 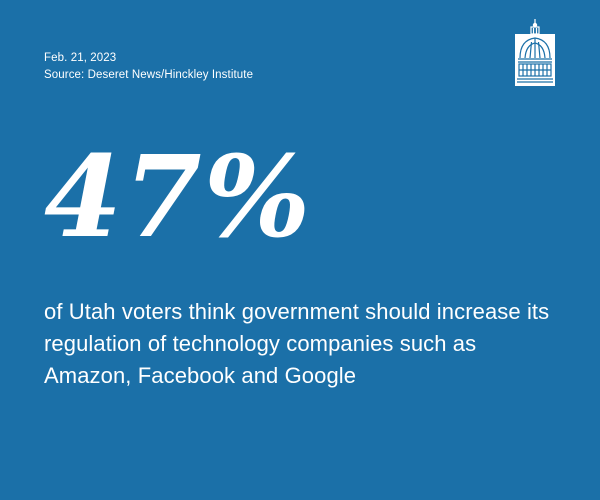 What do you see at coordinates (80, 58) in the screenshot?
I see `publish-date: Feb. 21, 2023` at bounding box center [80, 58].